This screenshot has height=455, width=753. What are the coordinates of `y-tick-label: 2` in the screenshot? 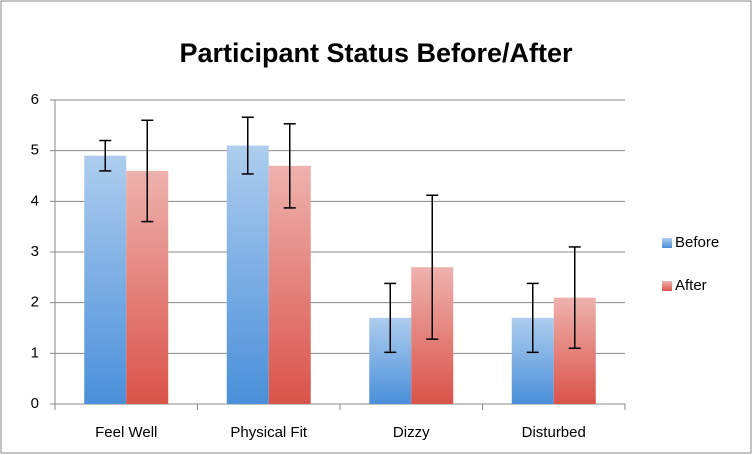 It's located at (35, 302).